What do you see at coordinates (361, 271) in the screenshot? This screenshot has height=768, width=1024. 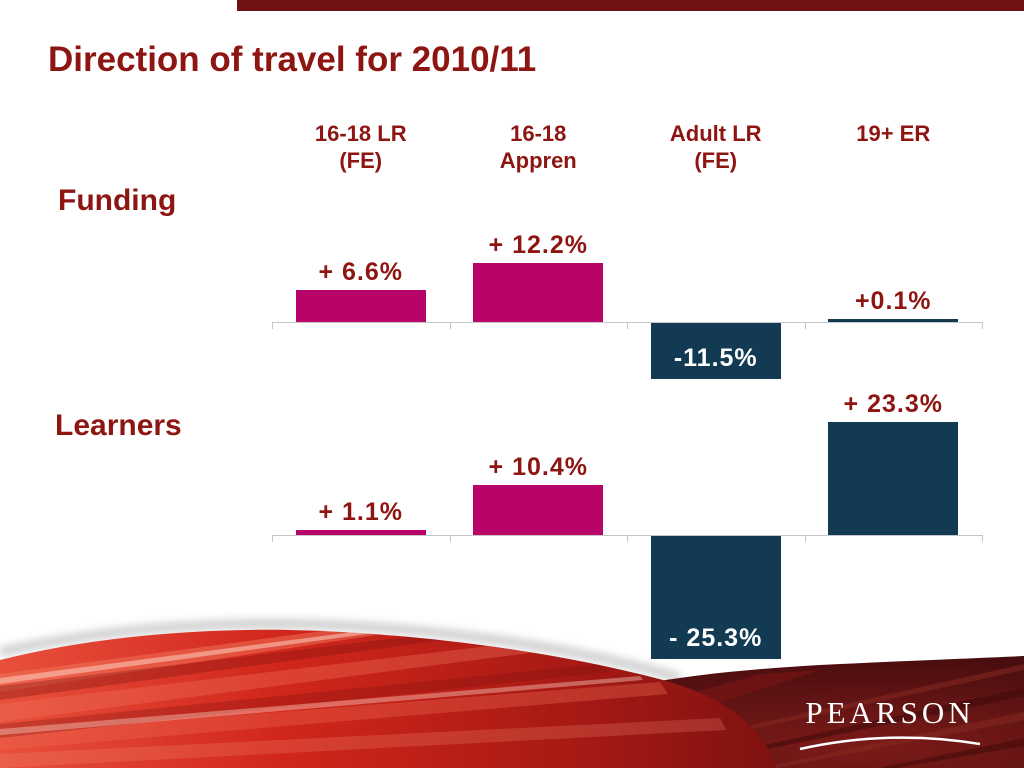 I see `value-label: + 6.6%` at bounding box center [361, 271].